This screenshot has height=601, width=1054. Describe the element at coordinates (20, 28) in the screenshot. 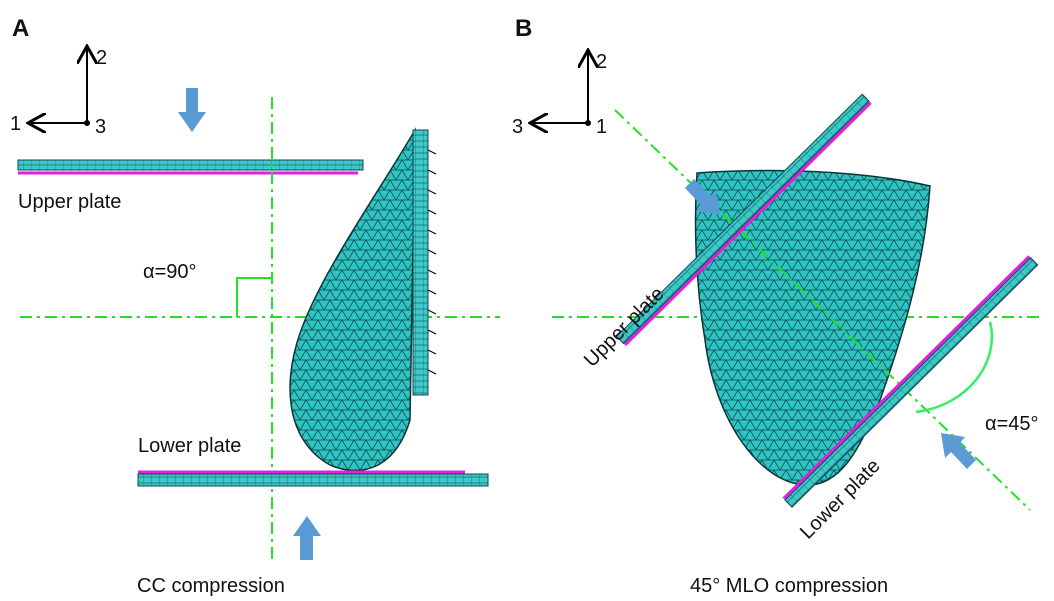

I see `panel-label: A` at that location.